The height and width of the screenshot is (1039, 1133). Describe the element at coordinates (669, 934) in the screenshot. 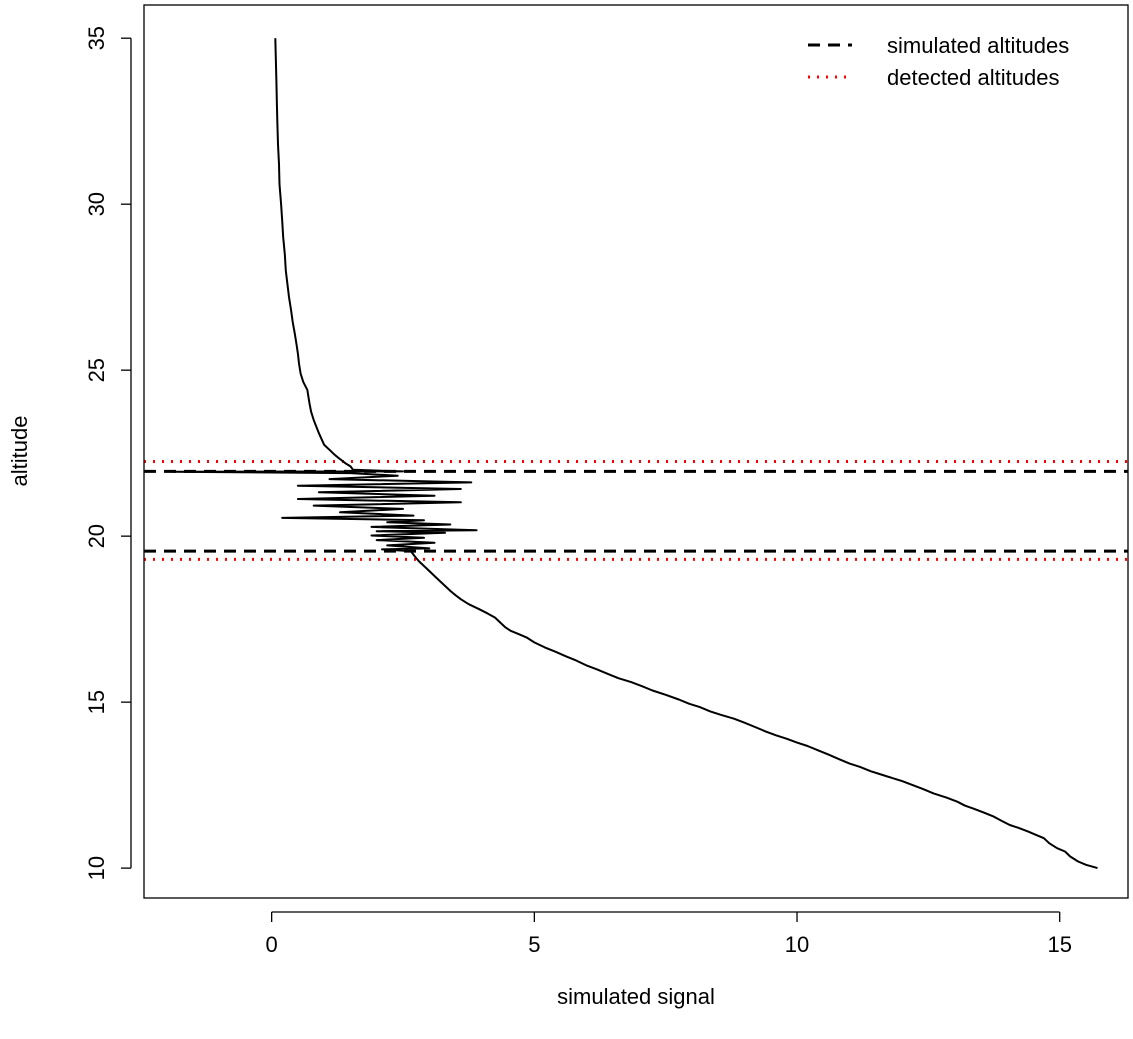

I see `x-axis: 0 5 10 15` at that location.